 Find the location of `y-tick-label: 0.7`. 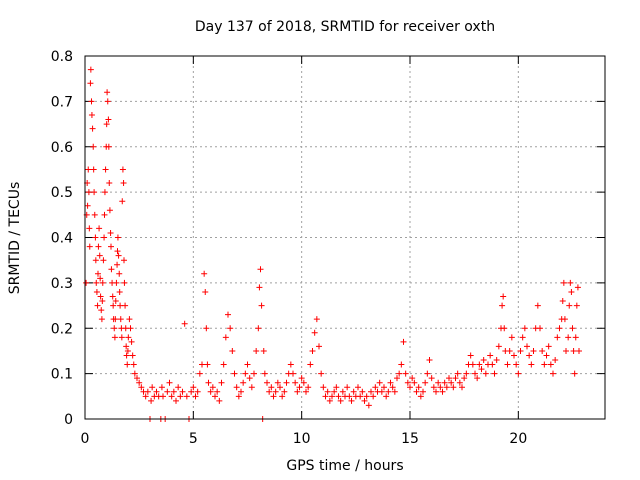

y-tick-label: 0.7 is located at coordinates (62, 102).